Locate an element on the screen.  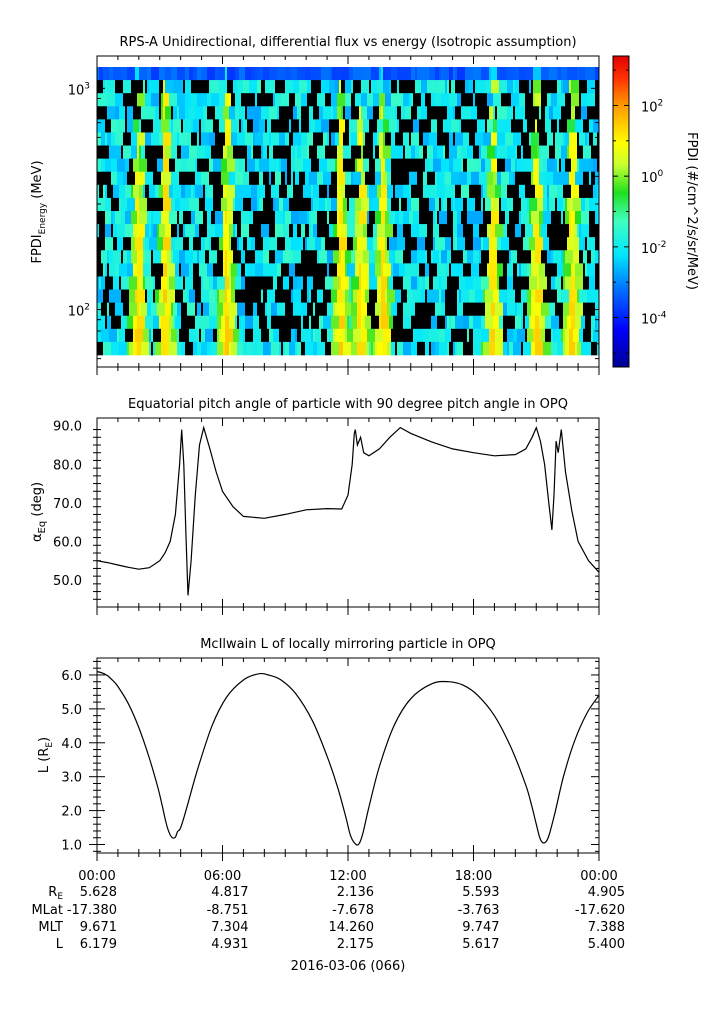
panel2-y-label: αEq (deg) is located at coordinates (39, 512).